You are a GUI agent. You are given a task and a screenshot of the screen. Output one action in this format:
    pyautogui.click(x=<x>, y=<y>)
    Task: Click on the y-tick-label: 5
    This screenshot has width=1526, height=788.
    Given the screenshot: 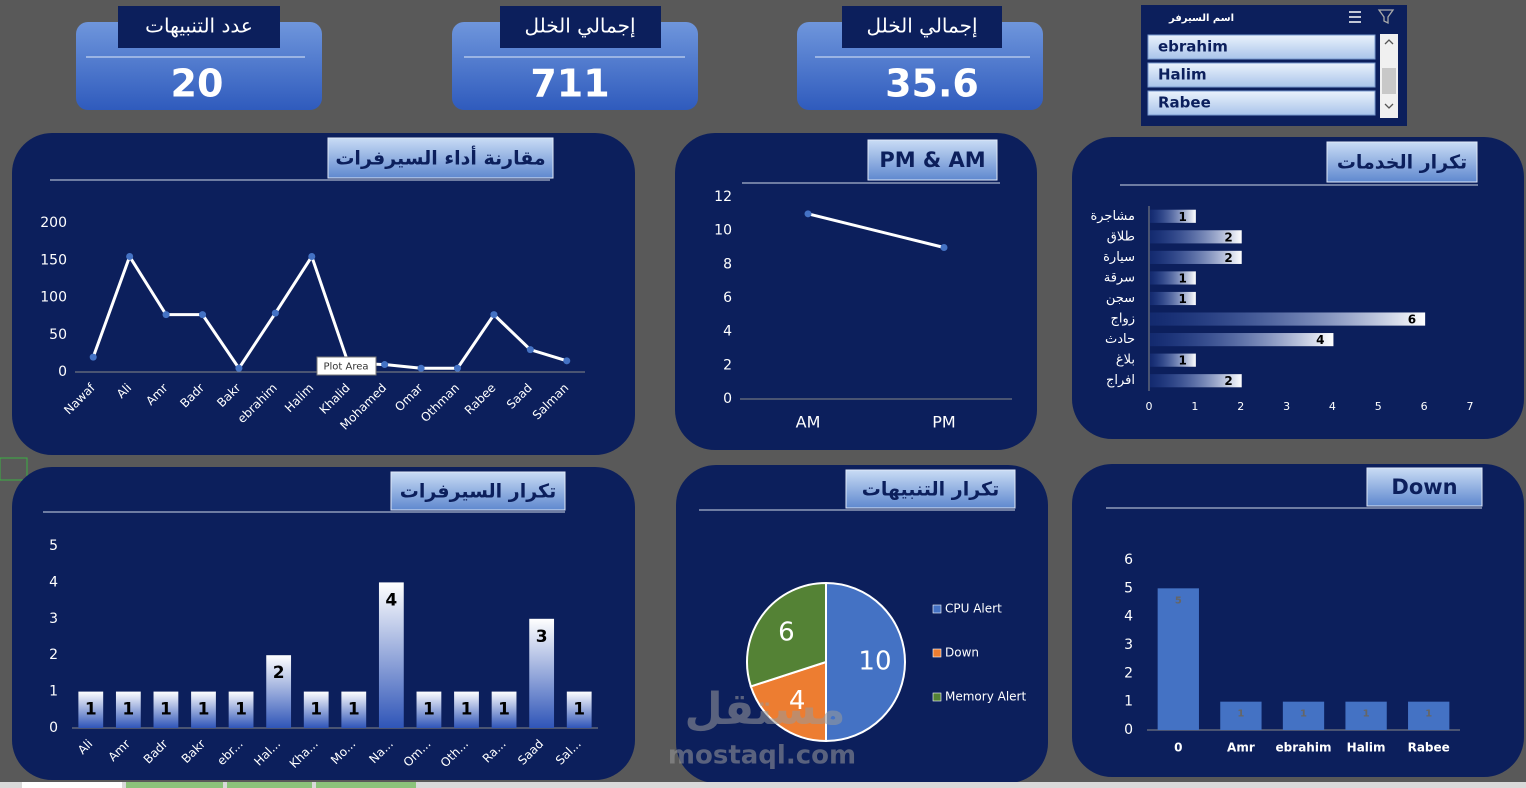 What is the action you would take?
    pyautogui.click(x=53, y=546)
    